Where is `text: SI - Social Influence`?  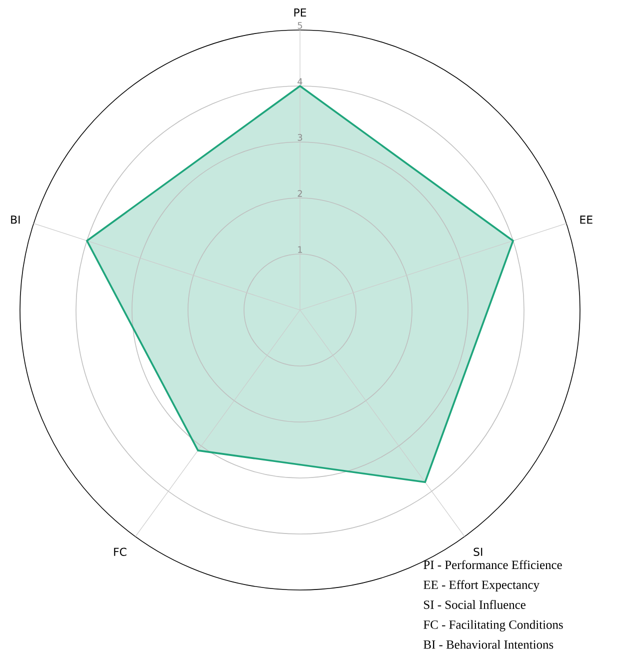 text: SI - Social Influence is located at coordinates (475, 604).